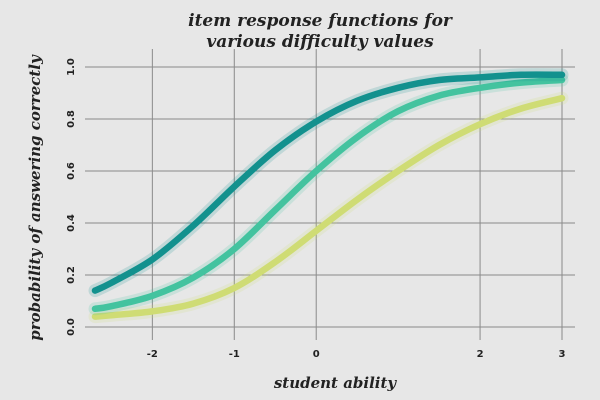  I want to click on chart-title-line-1: item response functions for, so click(320, 21).